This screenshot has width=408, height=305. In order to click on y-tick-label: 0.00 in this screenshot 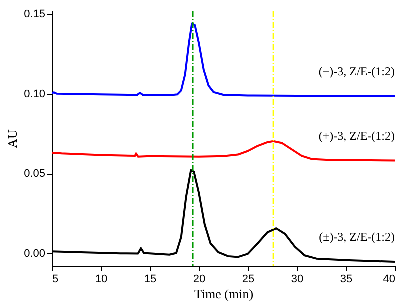, I will do `click(35, 254)`.